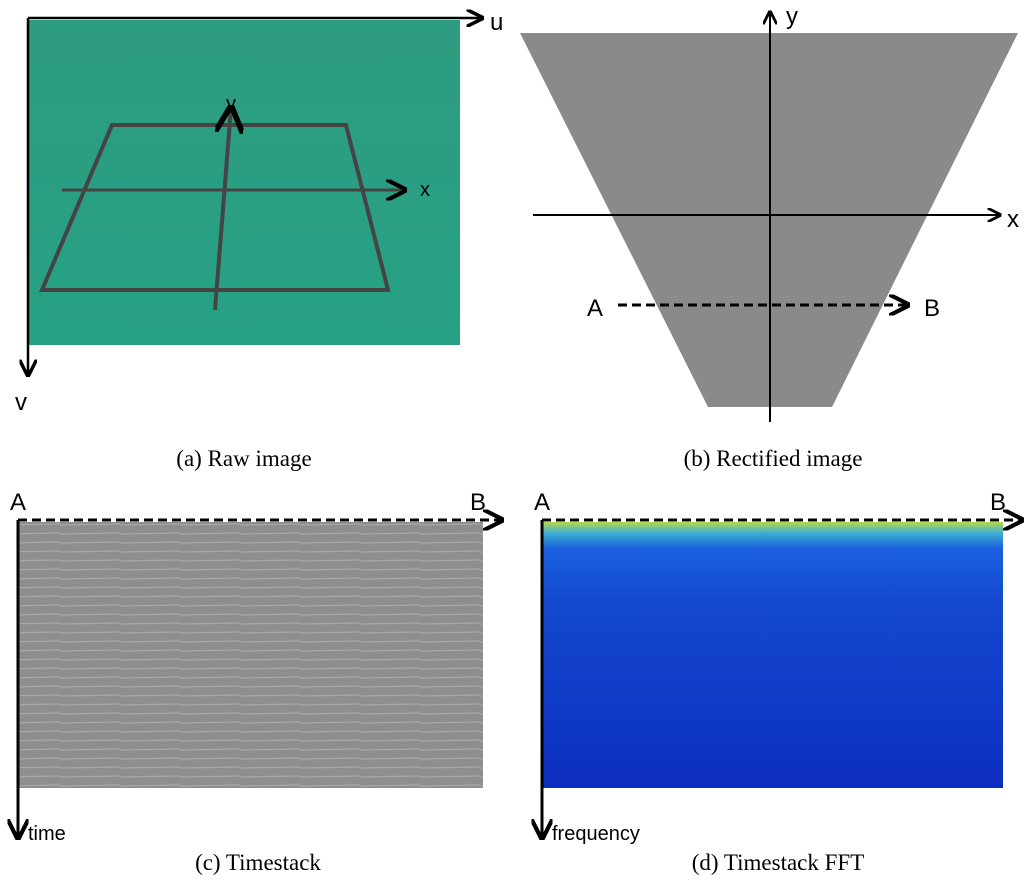  What do you see at coordinates (773, 458) in the screenshot?
I see `caption: (b) Rectified image` at bounding box center [773, 458].